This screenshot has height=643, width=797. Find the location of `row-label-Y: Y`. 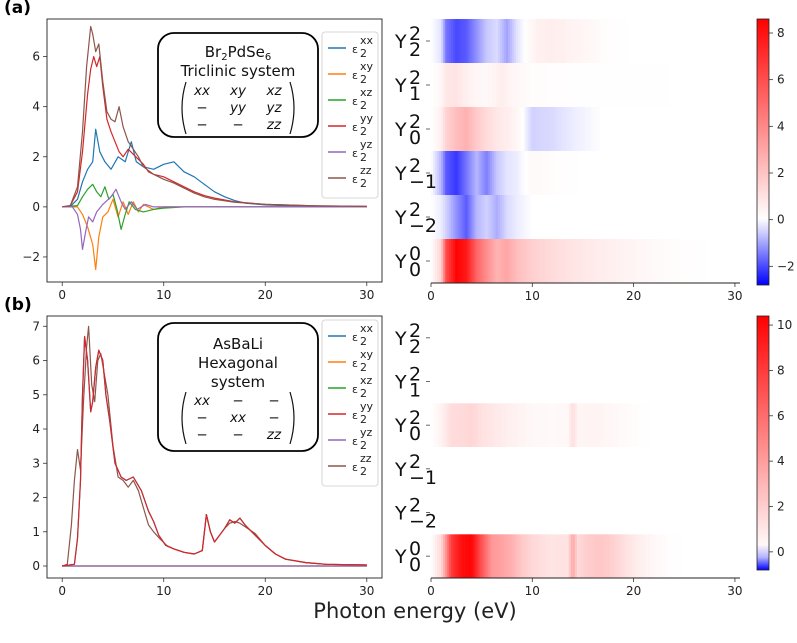

row-label-Y: Y is located at coordinates (400, 339).